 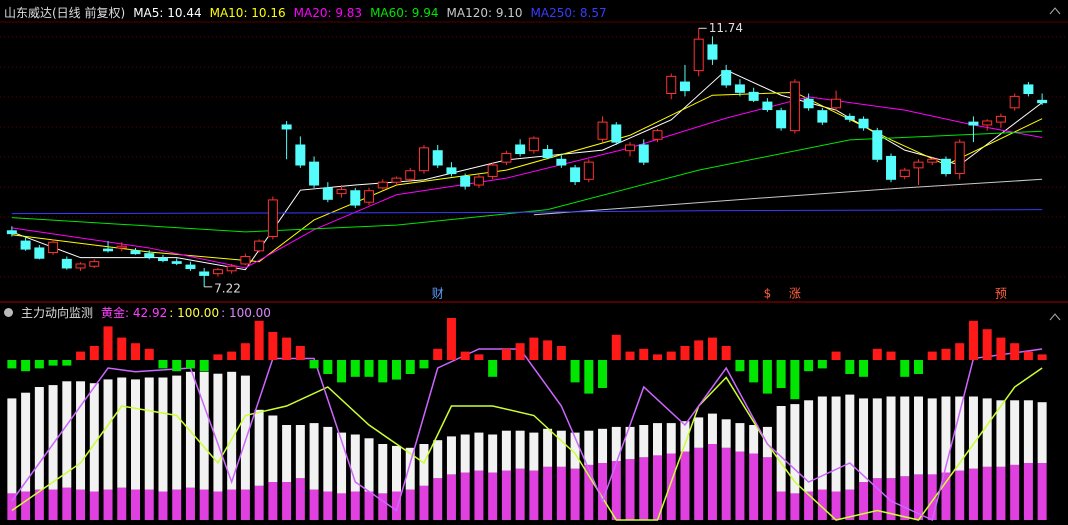 I want to click on indicator-header: 主力动向监测 黄金: 42.92 : 100.00 : 100.00, so click(x=137, y=312).